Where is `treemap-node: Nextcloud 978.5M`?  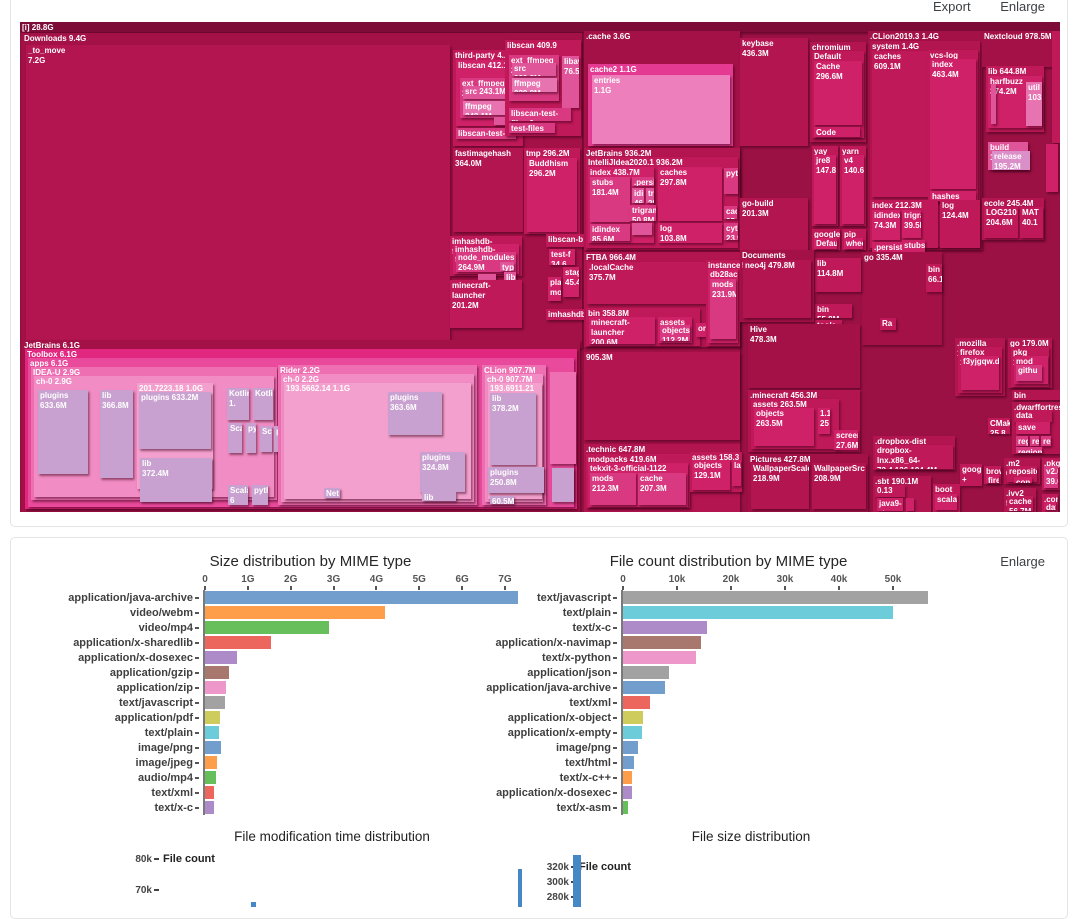 treemap-node: Nextcloud 978.5M is located at coordinates (1021, 49).